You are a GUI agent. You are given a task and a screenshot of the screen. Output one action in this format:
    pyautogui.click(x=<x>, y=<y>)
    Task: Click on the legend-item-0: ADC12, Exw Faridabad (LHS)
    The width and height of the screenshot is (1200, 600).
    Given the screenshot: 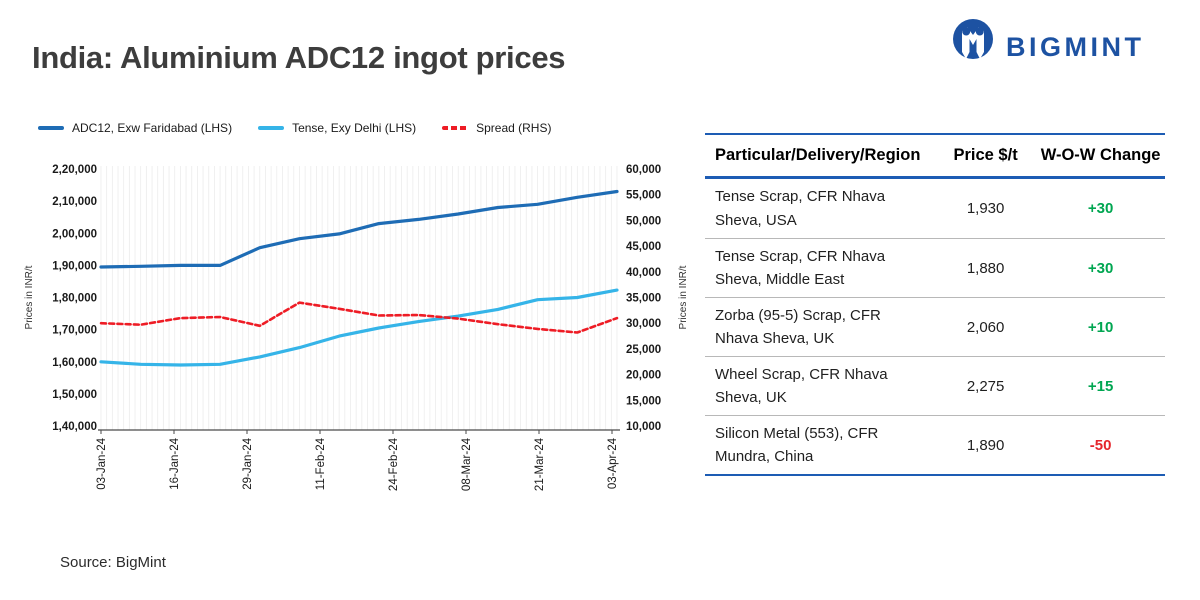 What is the action you would take?
    pyautogui.click(x=135, y=128)
    